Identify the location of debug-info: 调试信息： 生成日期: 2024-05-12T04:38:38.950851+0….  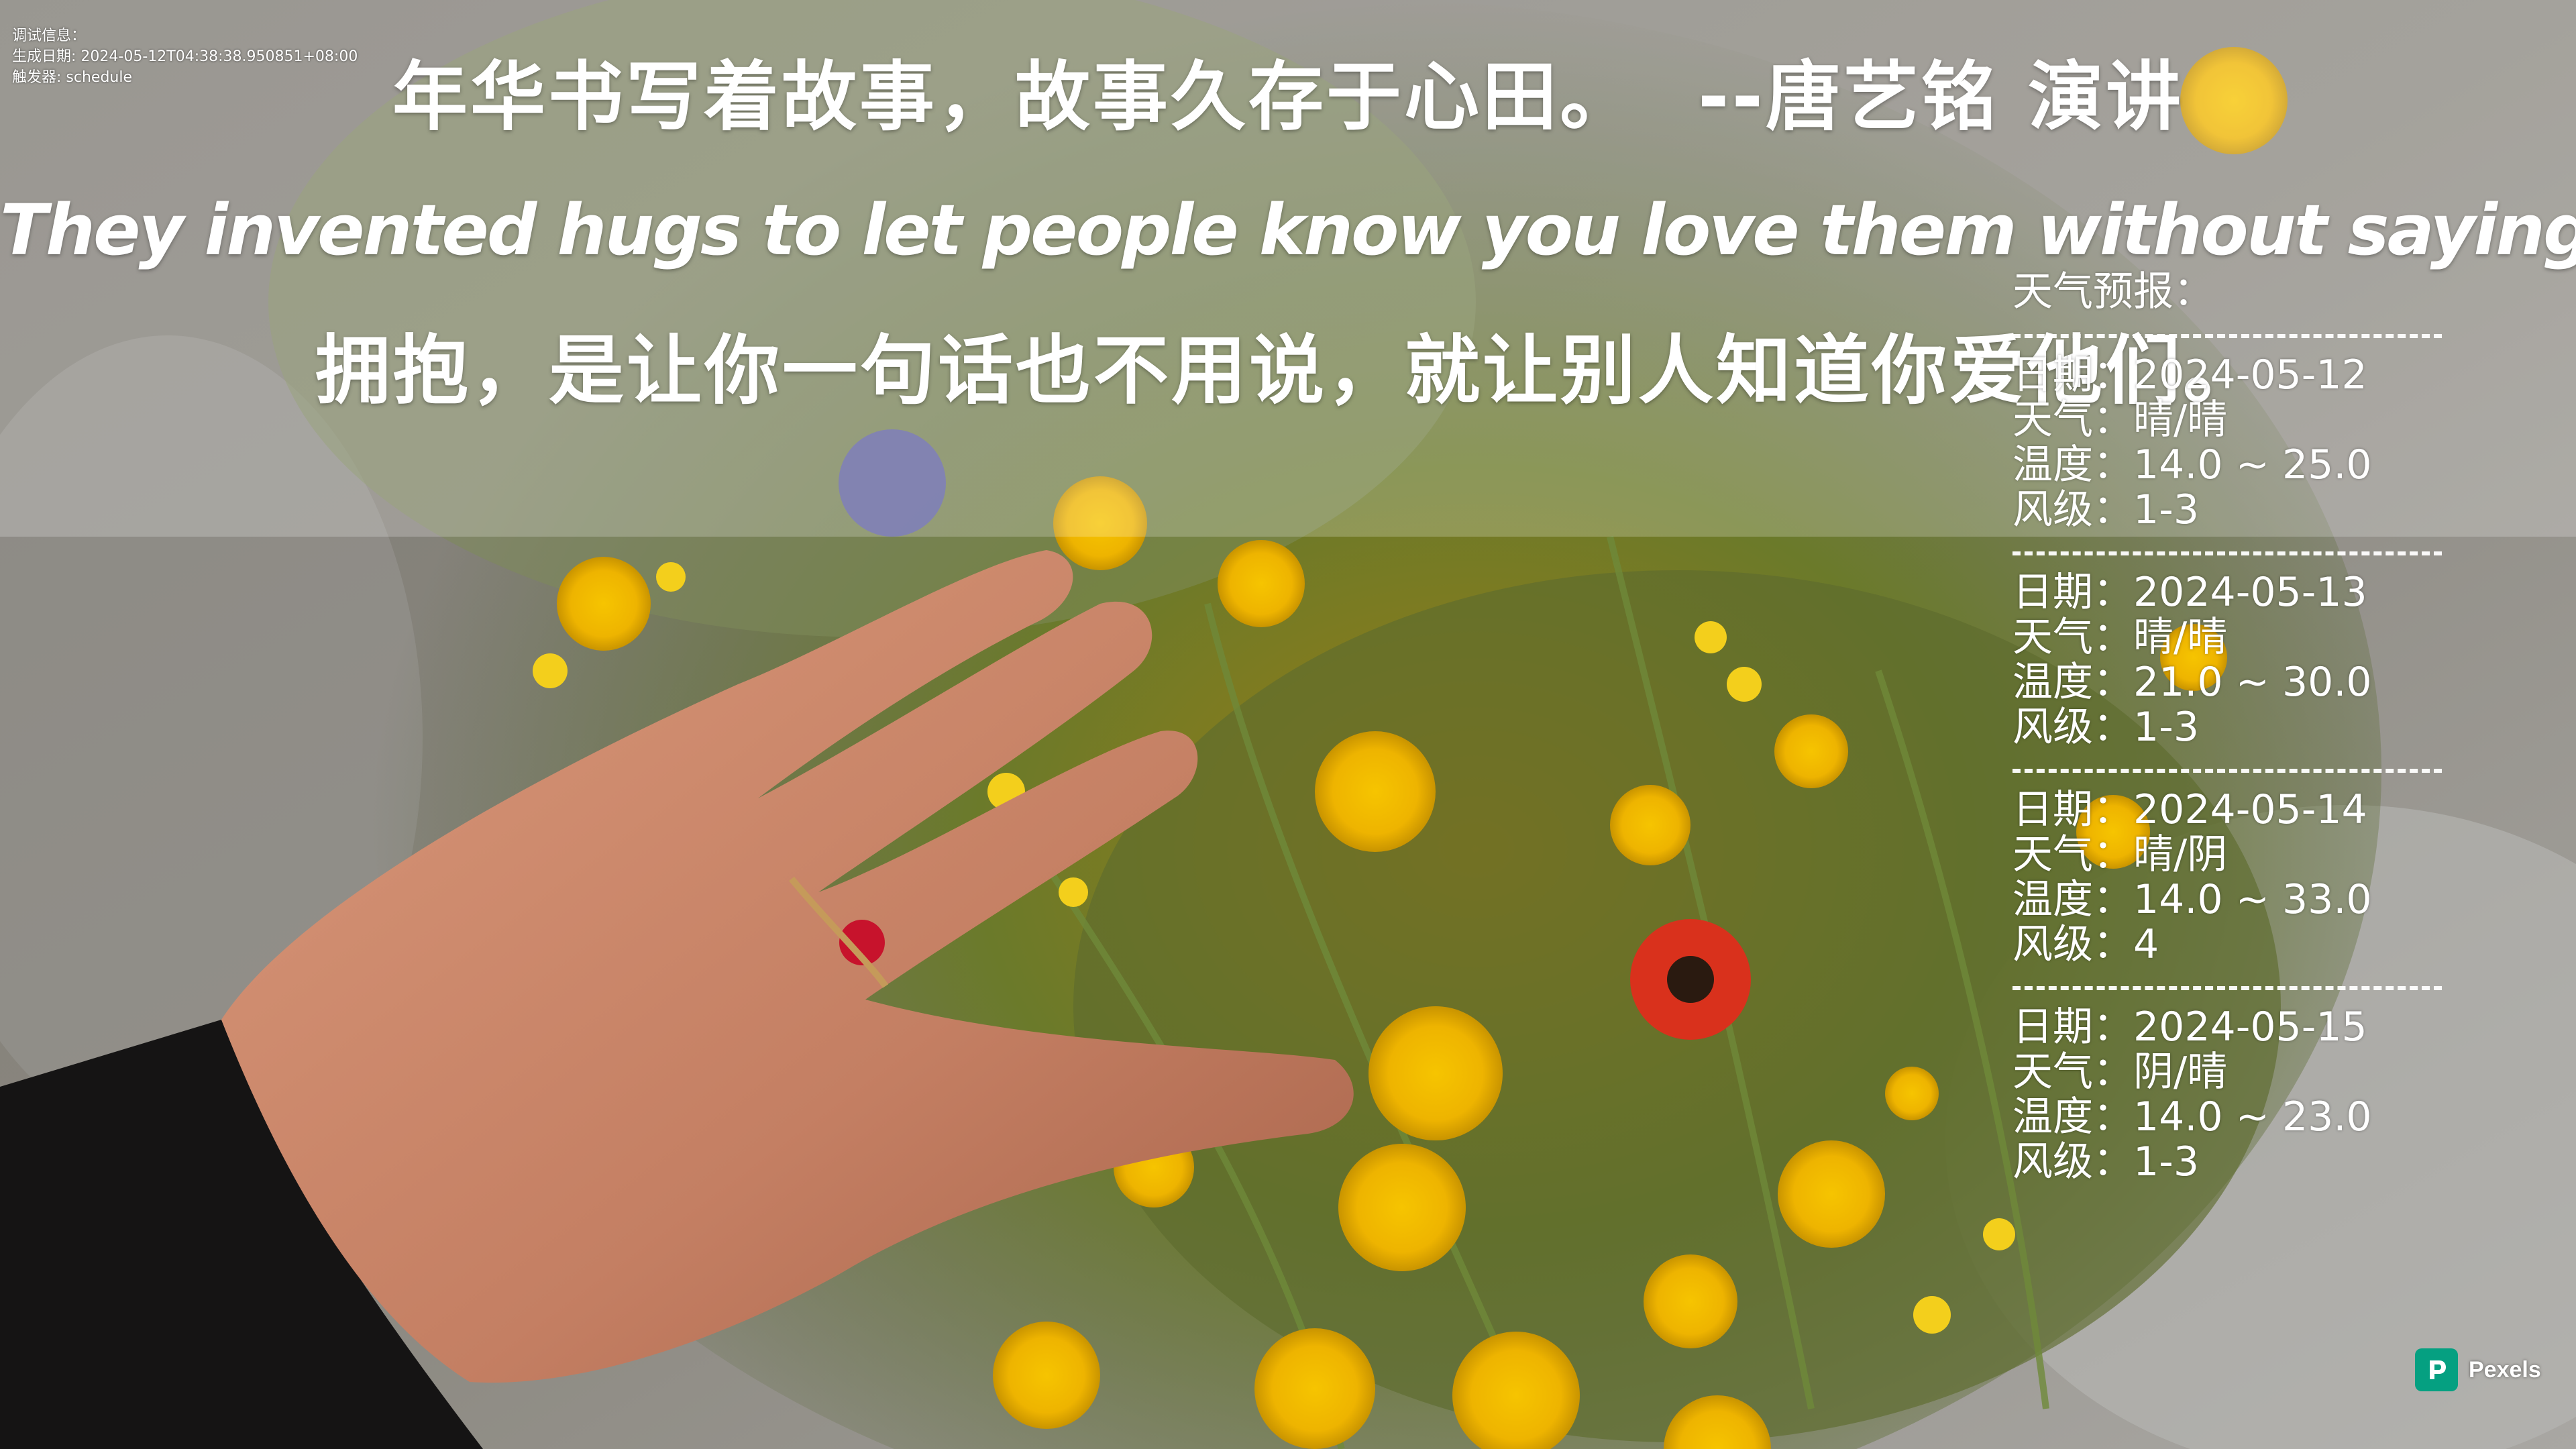
(247, 56).